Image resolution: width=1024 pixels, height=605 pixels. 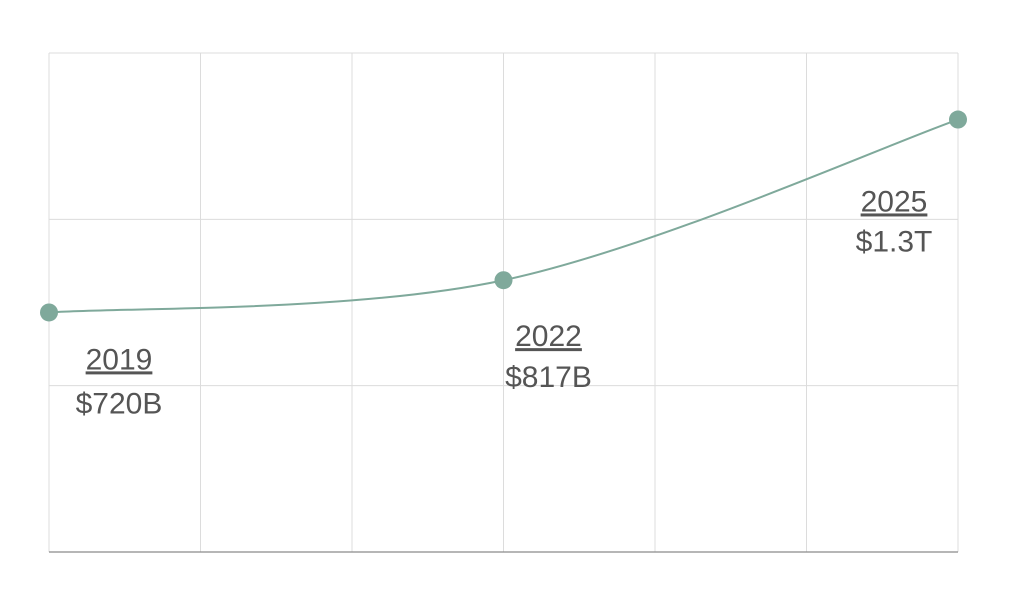 What do you see at coordinates (119, 359) in the screenshot?
I see `year-label: 2019` at bounding box center [119, 359].